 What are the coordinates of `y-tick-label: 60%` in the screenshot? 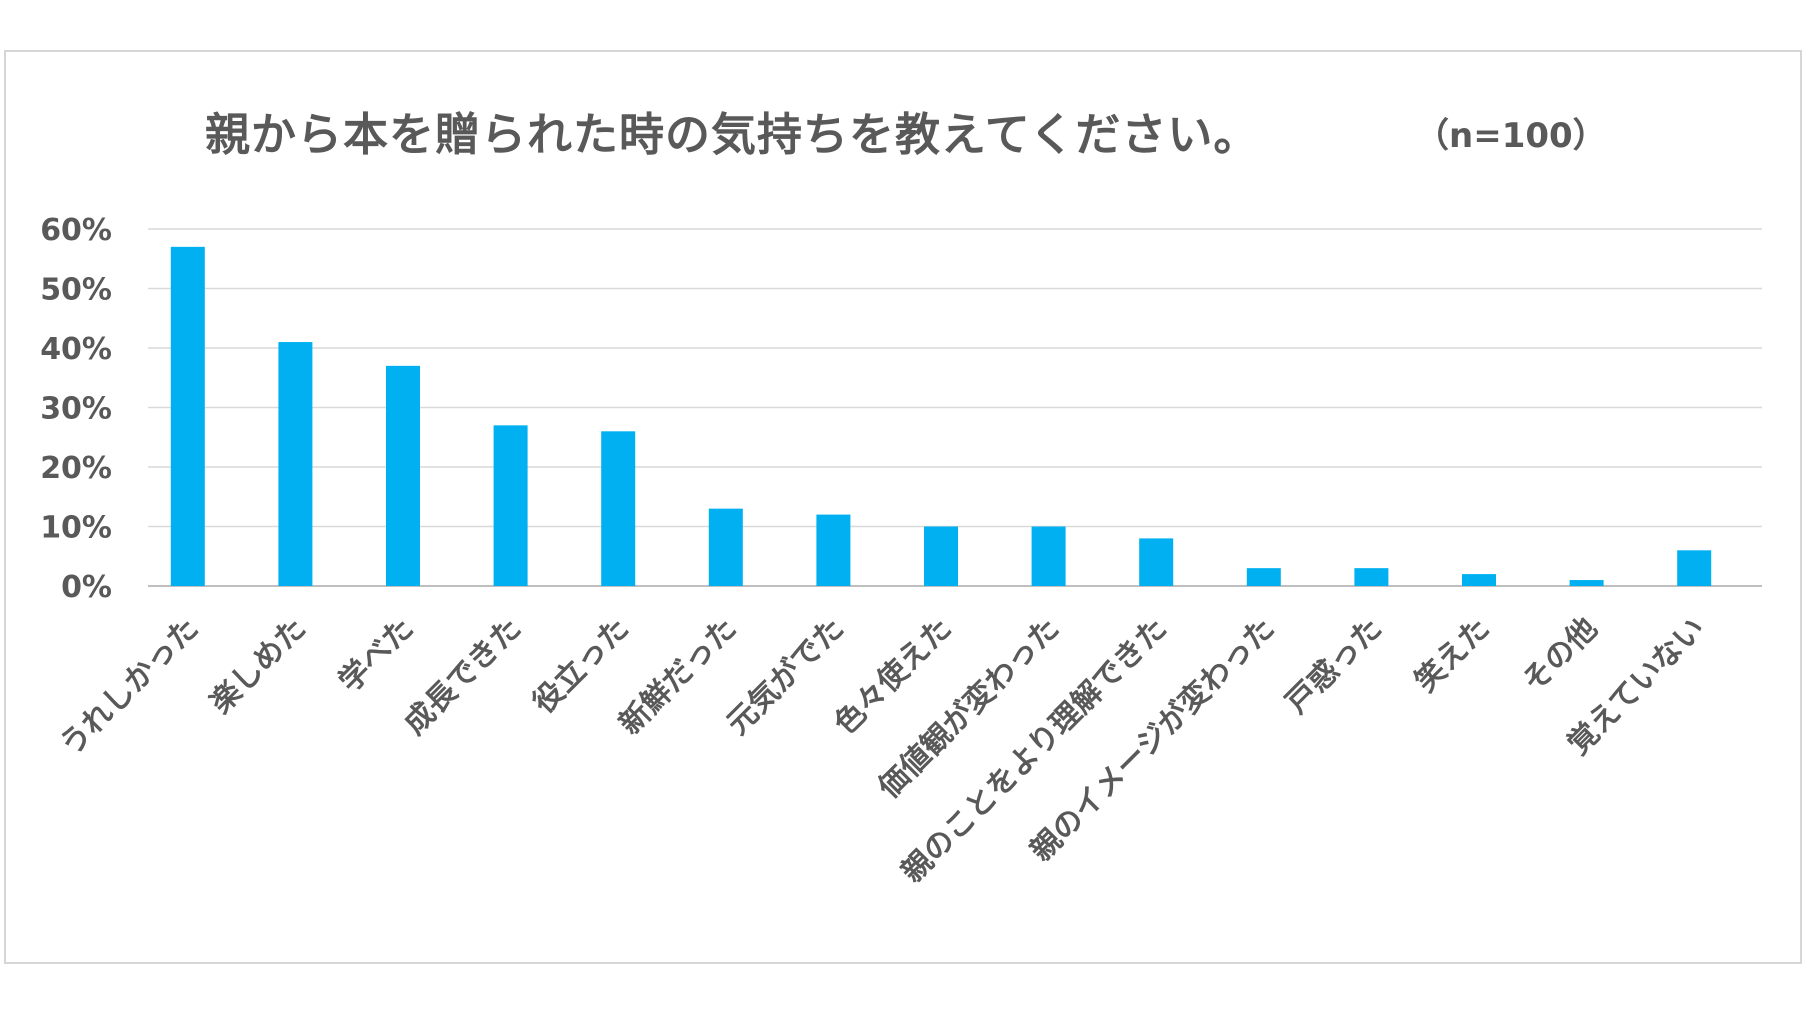 It's located at (76, 230).